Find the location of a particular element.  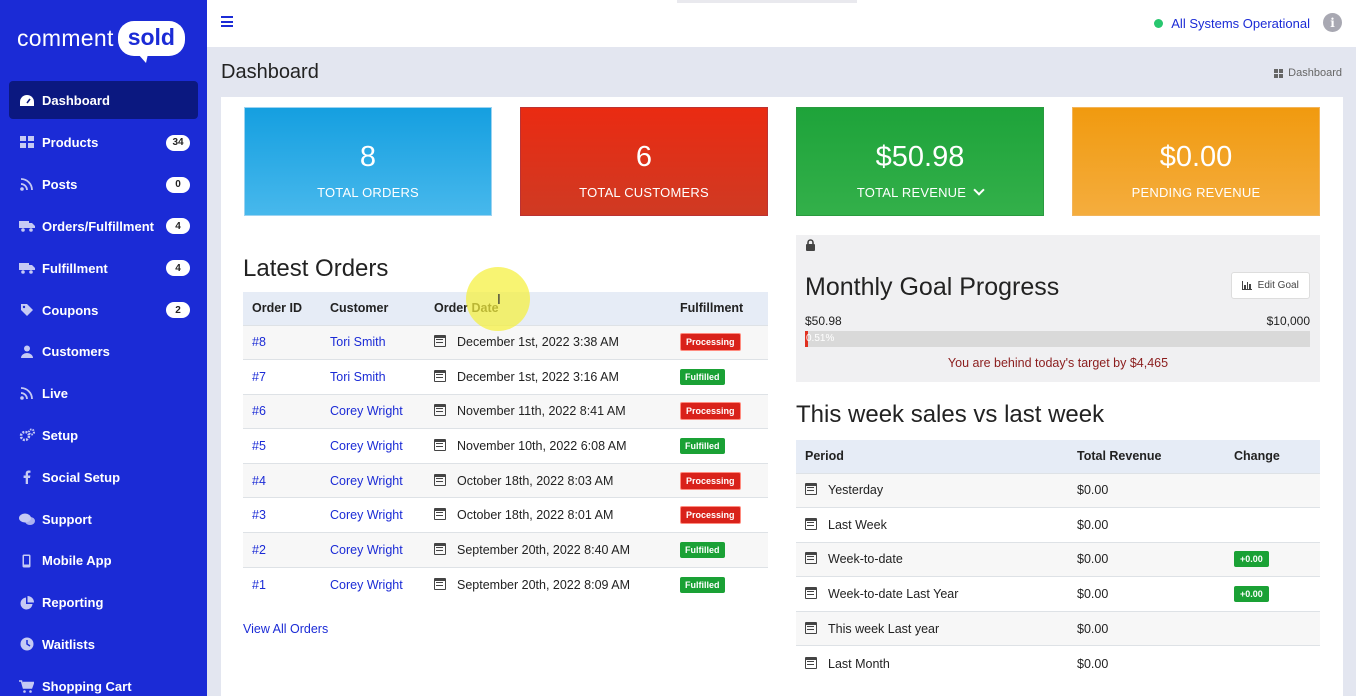

view-all-orders-link: View All Orders is located at coordinates (286, 629).